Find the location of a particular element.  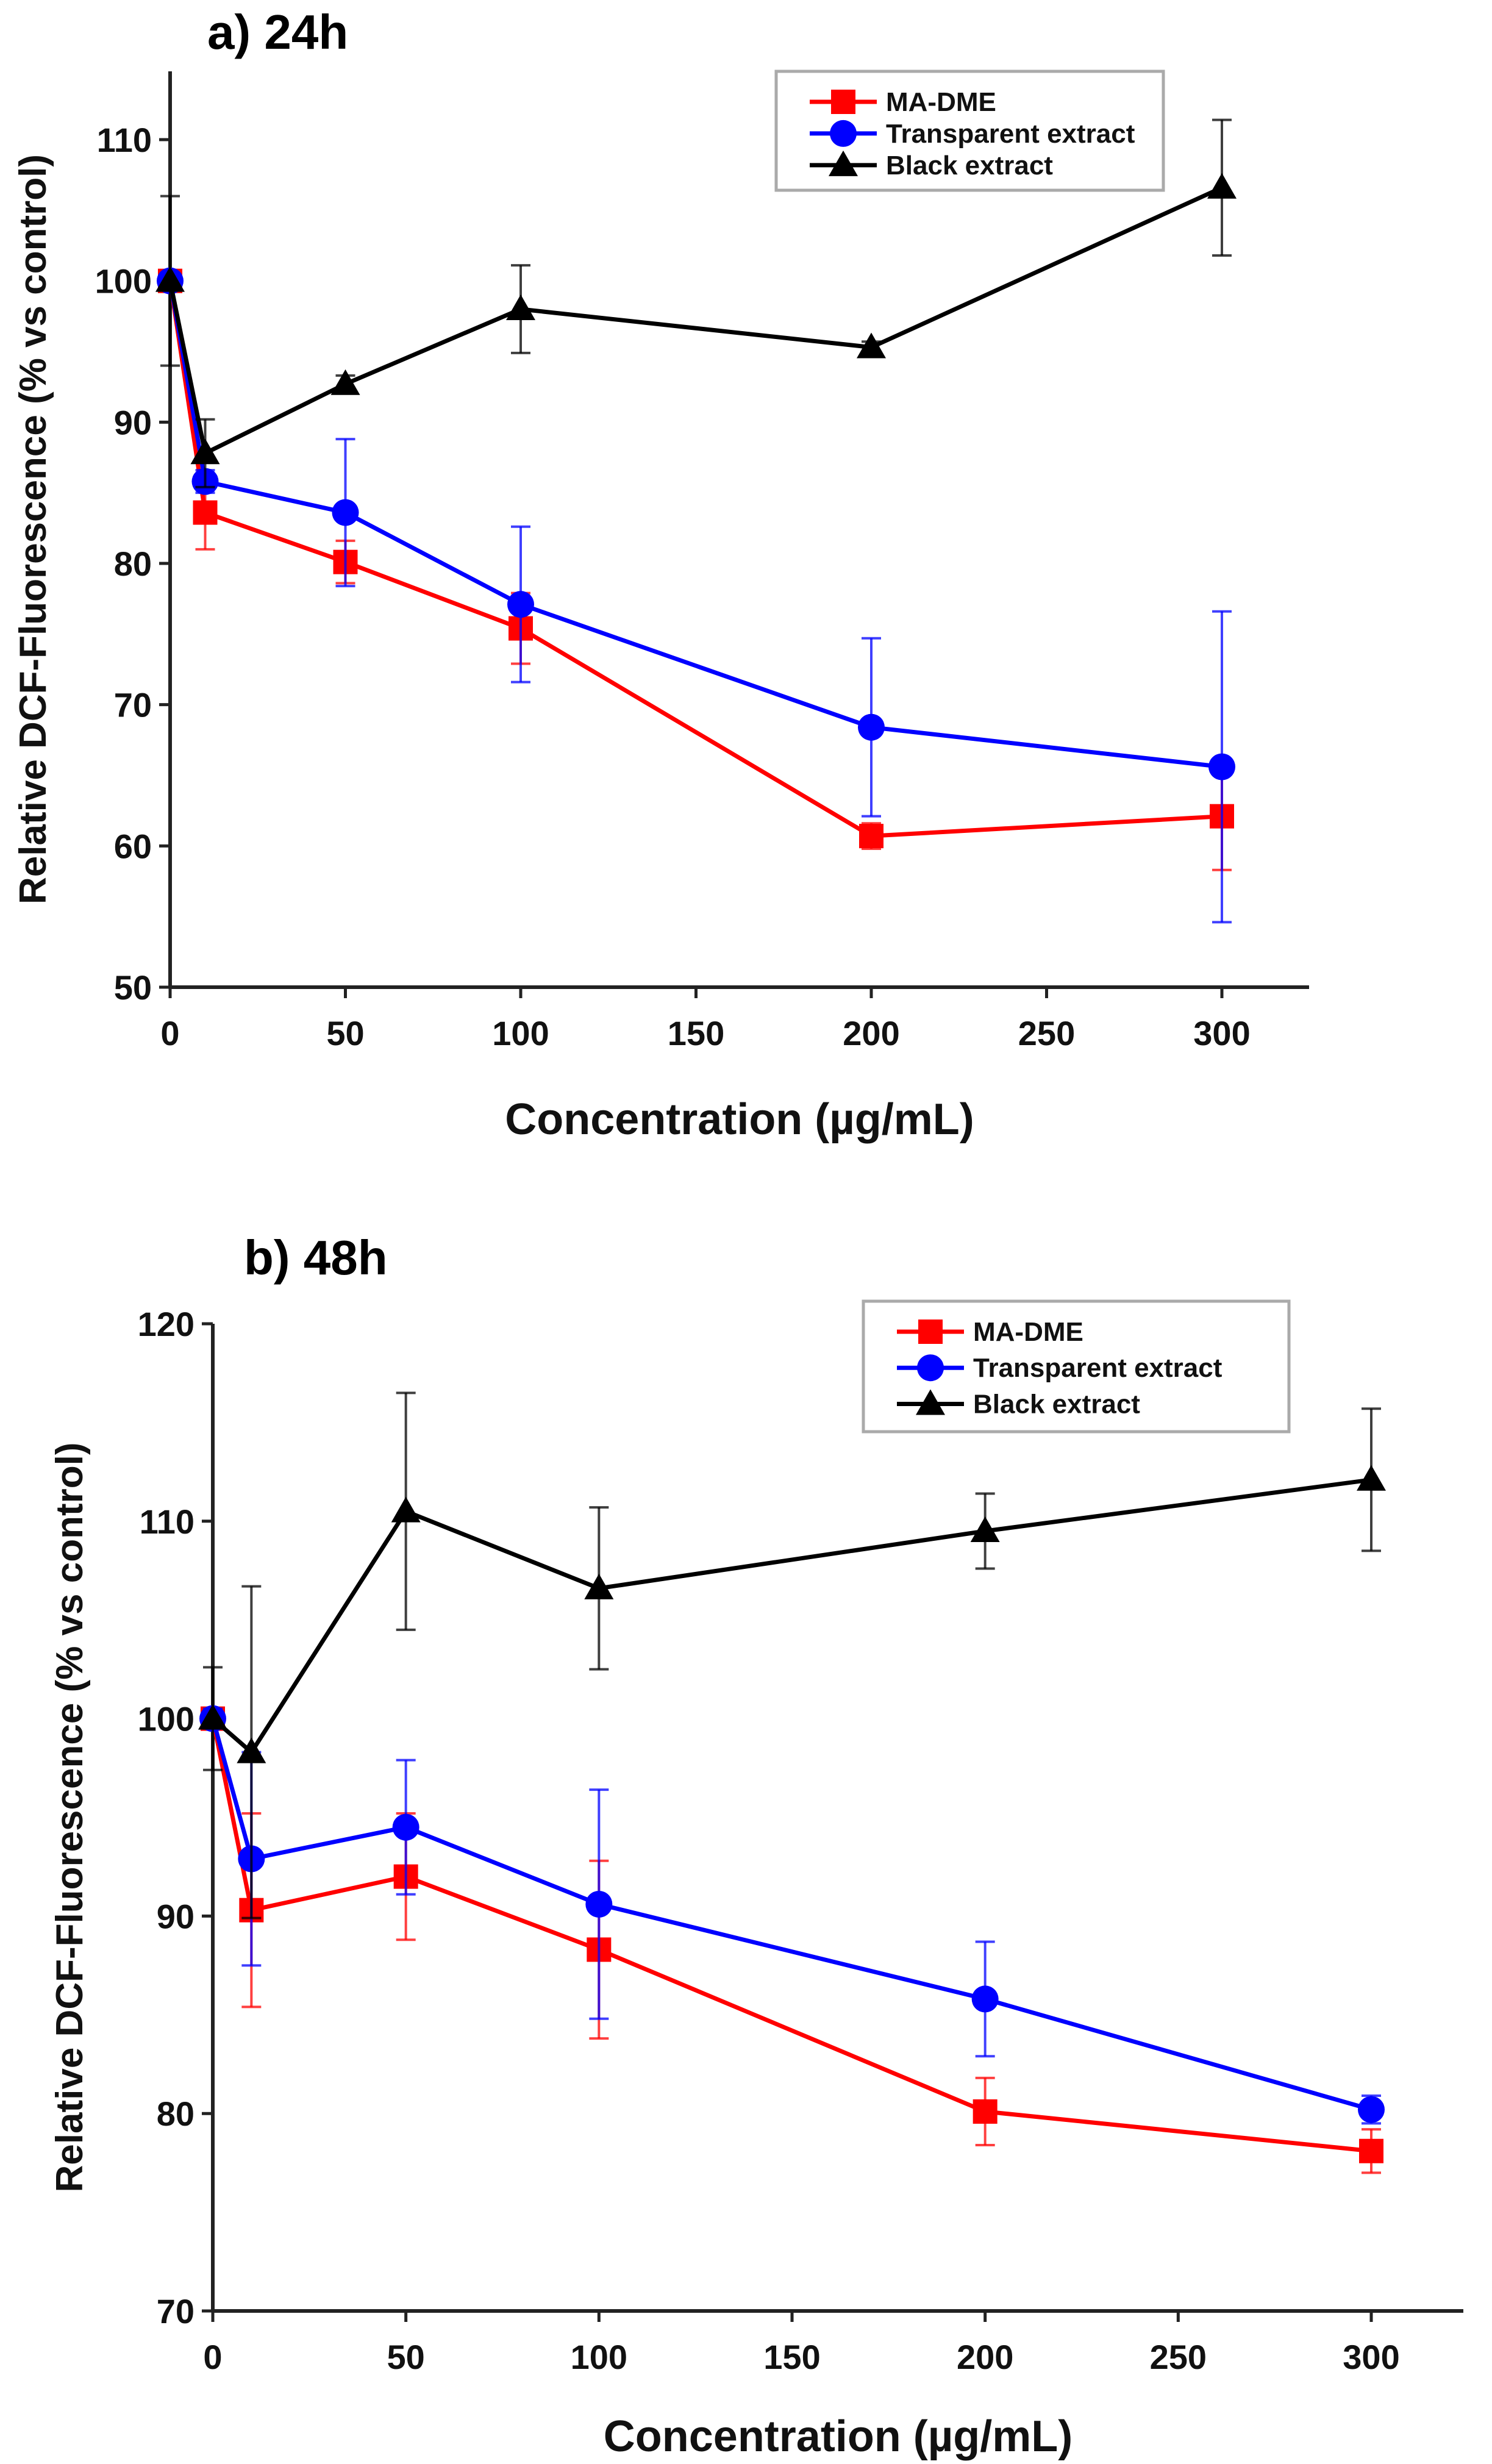

y-tick-label: 120 is located at coordinates (166, 1324).